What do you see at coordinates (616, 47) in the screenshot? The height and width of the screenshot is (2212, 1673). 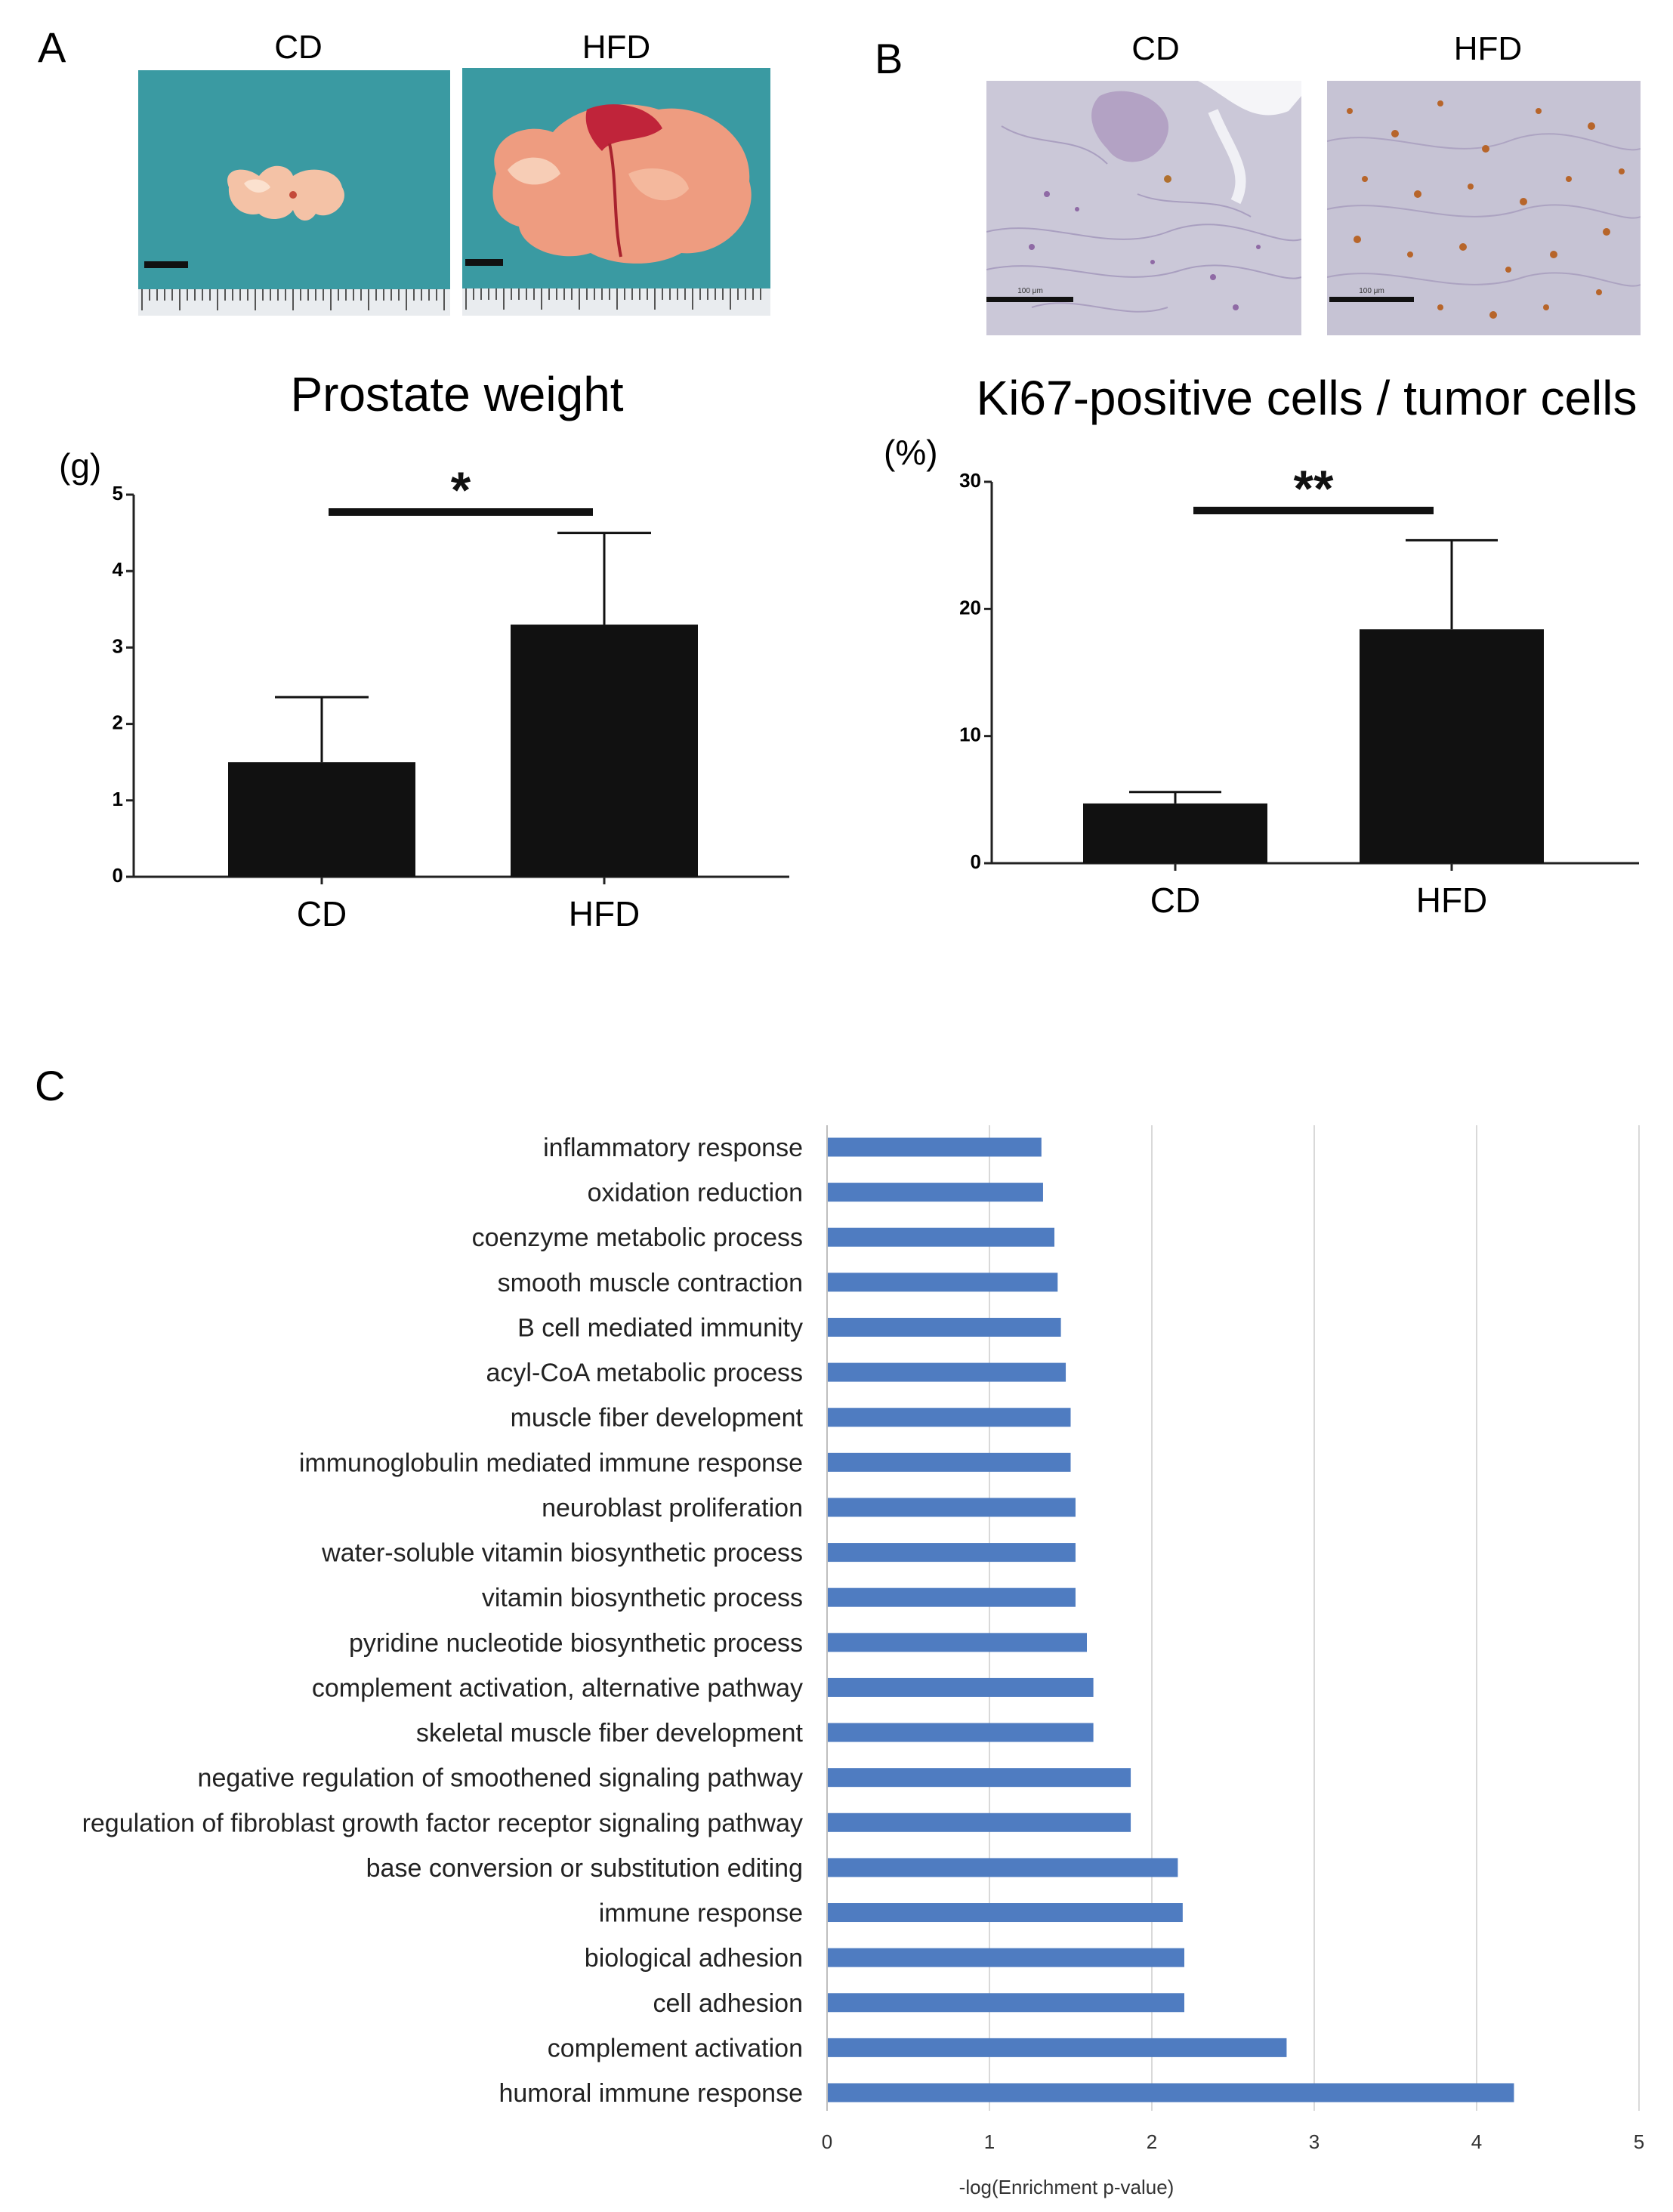 I see `photo-label-hfd: HFD` at bounding box center [616, 47].